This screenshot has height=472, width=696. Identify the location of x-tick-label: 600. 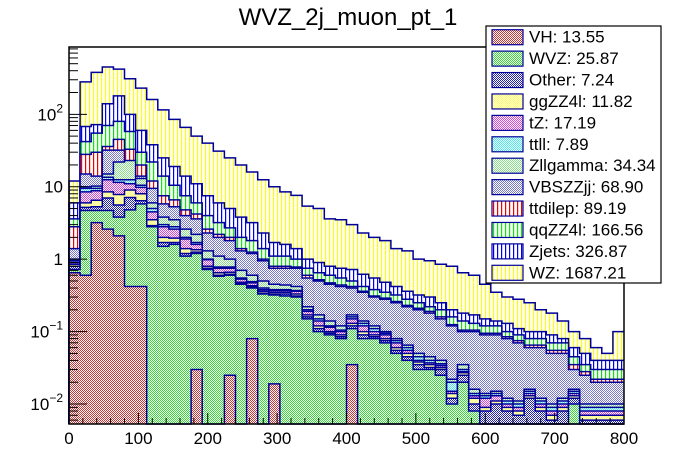
(485, 438).